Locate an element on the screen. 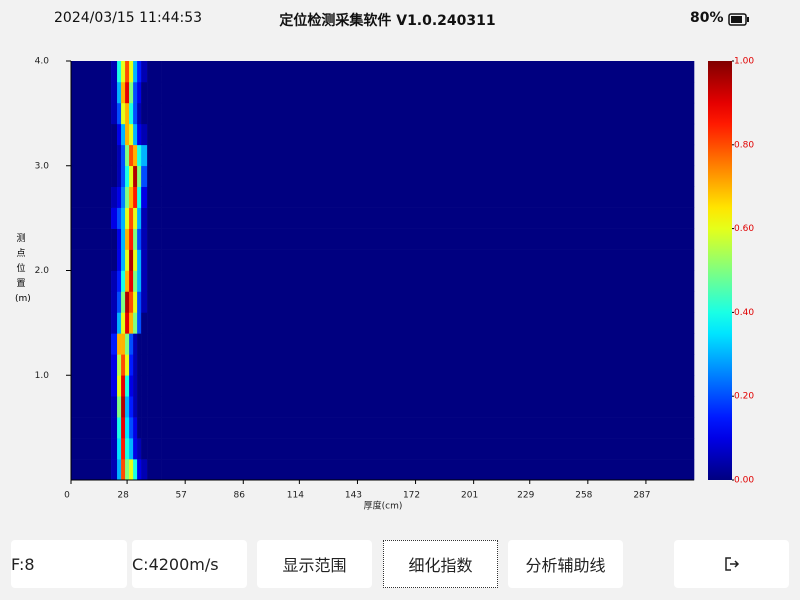 The image size is (800, 600). y-tick-label: 4.0 is located at coordinates (42, 62).